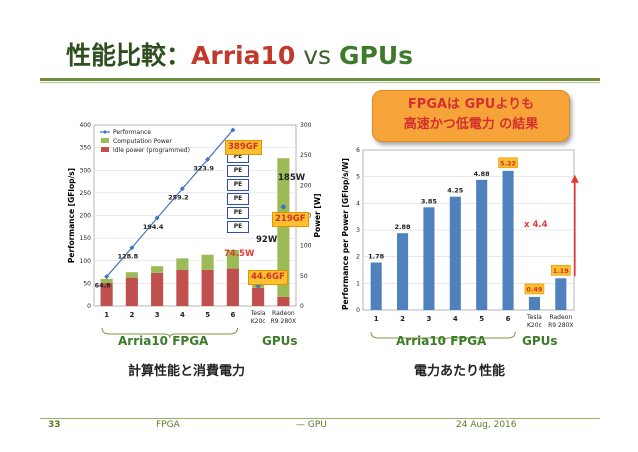 The width and height of the screenshot is (638, 452). What do you see at coordinates (86, 193) in the screenshot?
I see `y-tick-label: 250` at bounding box center [86, 193].